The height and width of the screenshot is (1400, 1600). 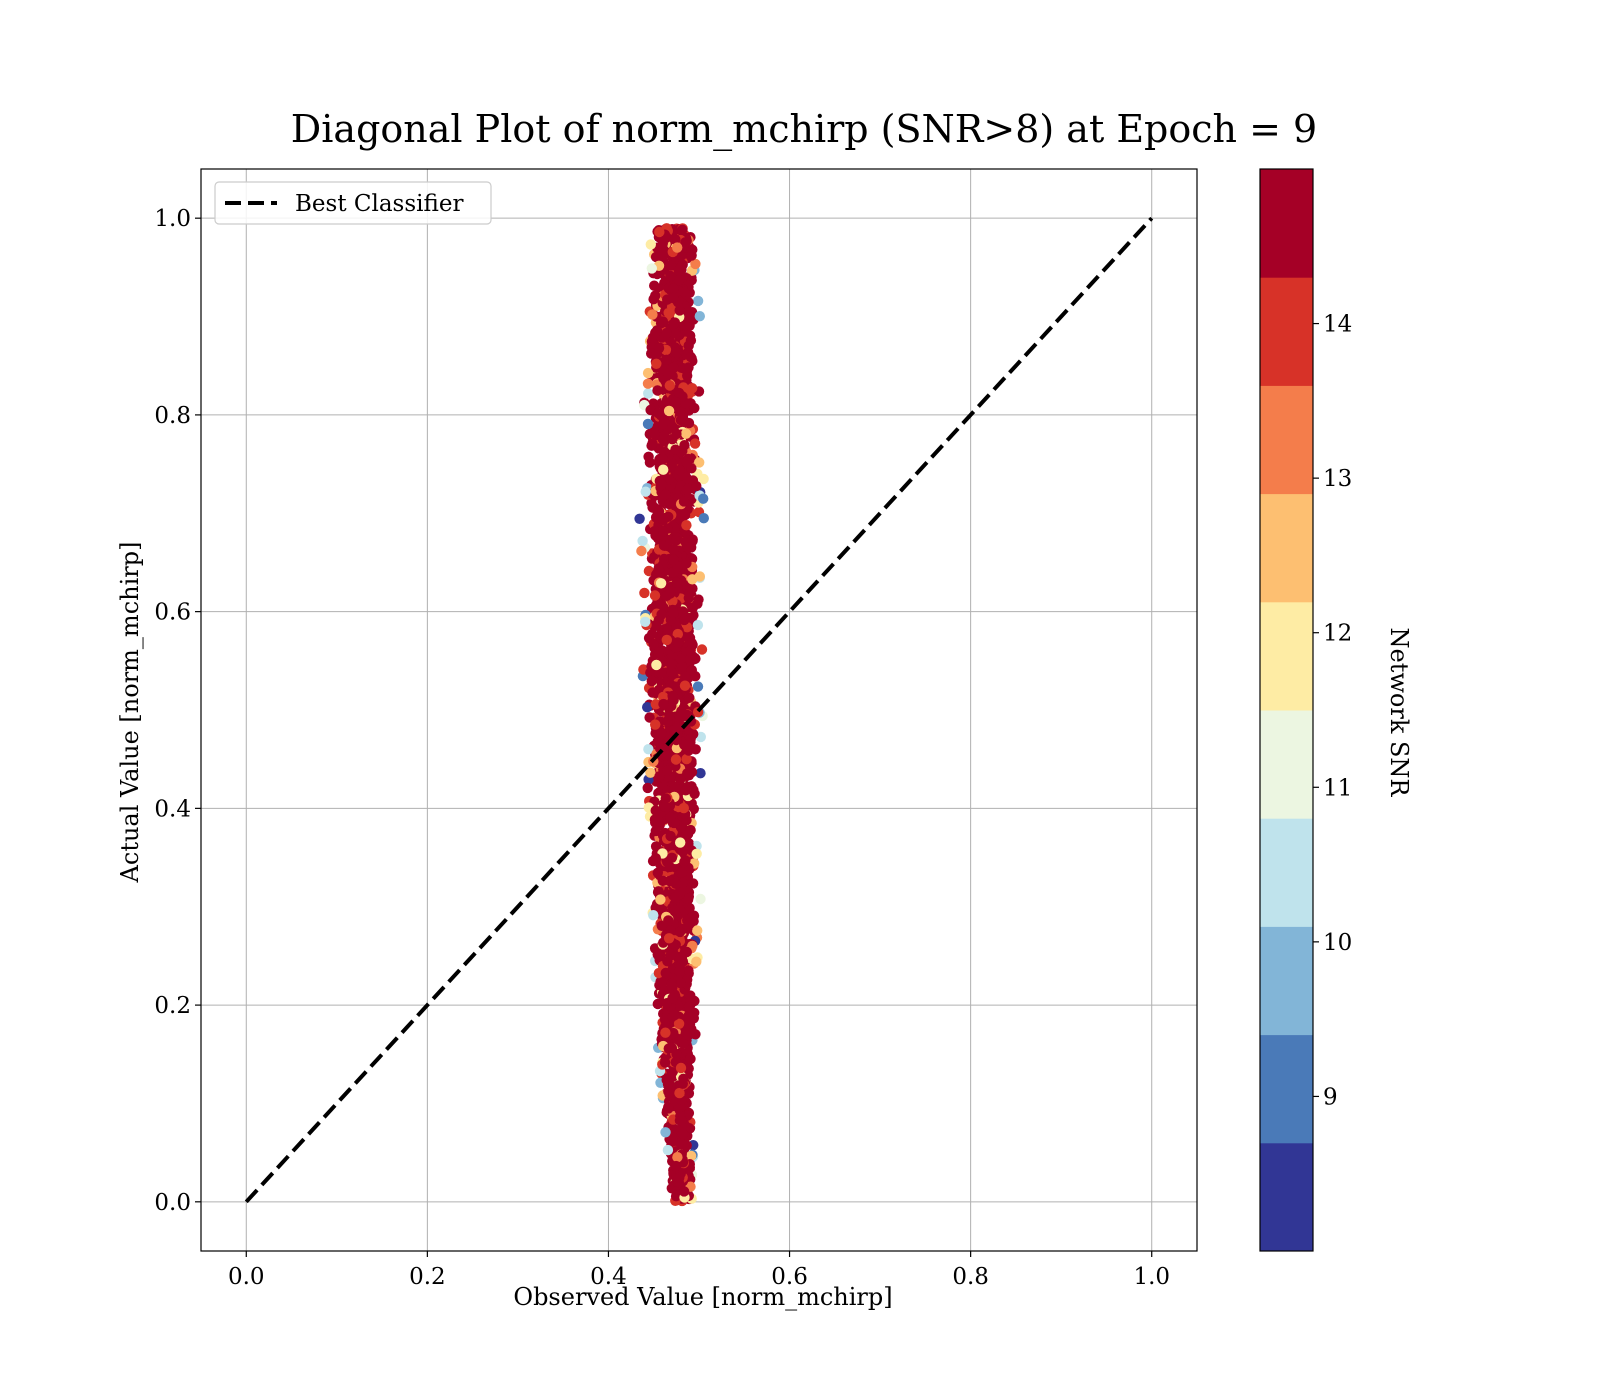 What do you see at coordinates (379, 204) in the screenshot?
I see `legend-entry-best-classifier: Best Classifier` at bounding box center [379, 204].